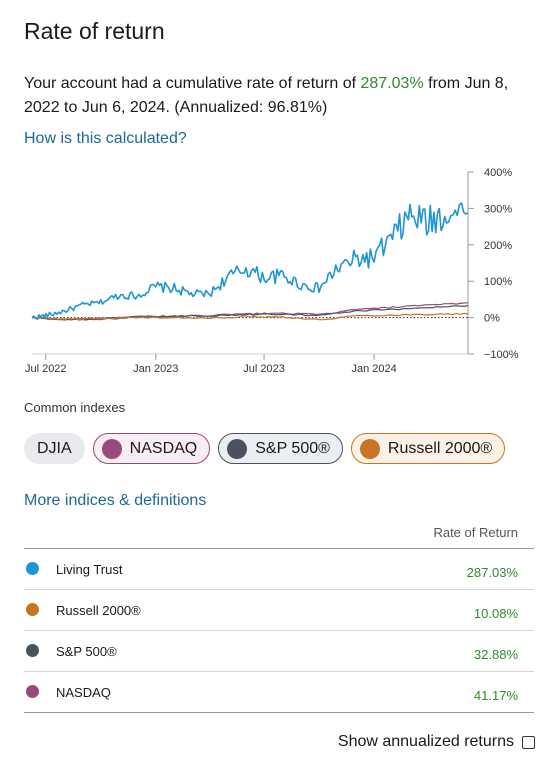 Image resolution: width=557 pixels, height=772 pixels. I want to click on annualized-checkbox, so click(528, 742).